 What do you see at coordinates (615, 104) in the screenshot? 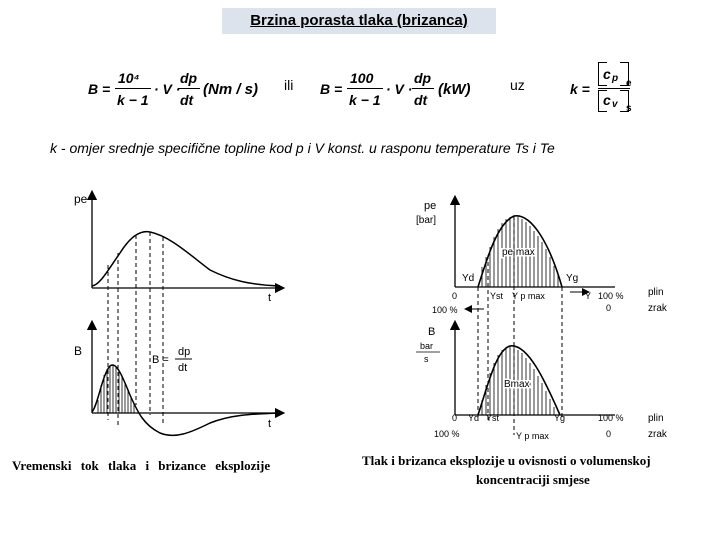
I see `formula3-den-sub: v` at bounding box center [615, 104].